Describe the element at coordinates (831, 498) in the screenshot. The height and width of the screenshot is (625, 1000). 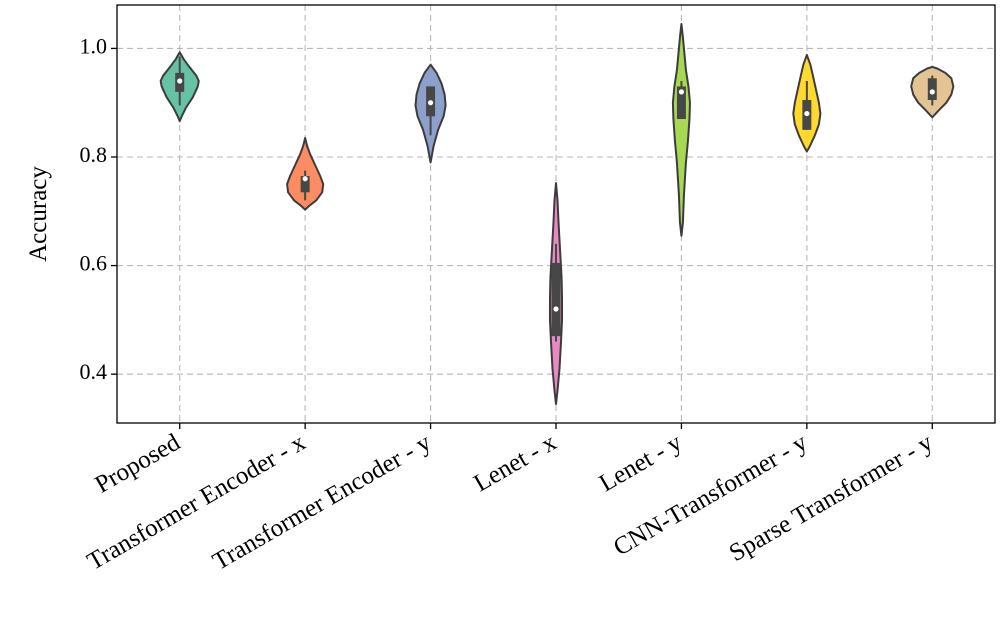
I see `x-tick-label: Sparse Transformer - y` at that location.